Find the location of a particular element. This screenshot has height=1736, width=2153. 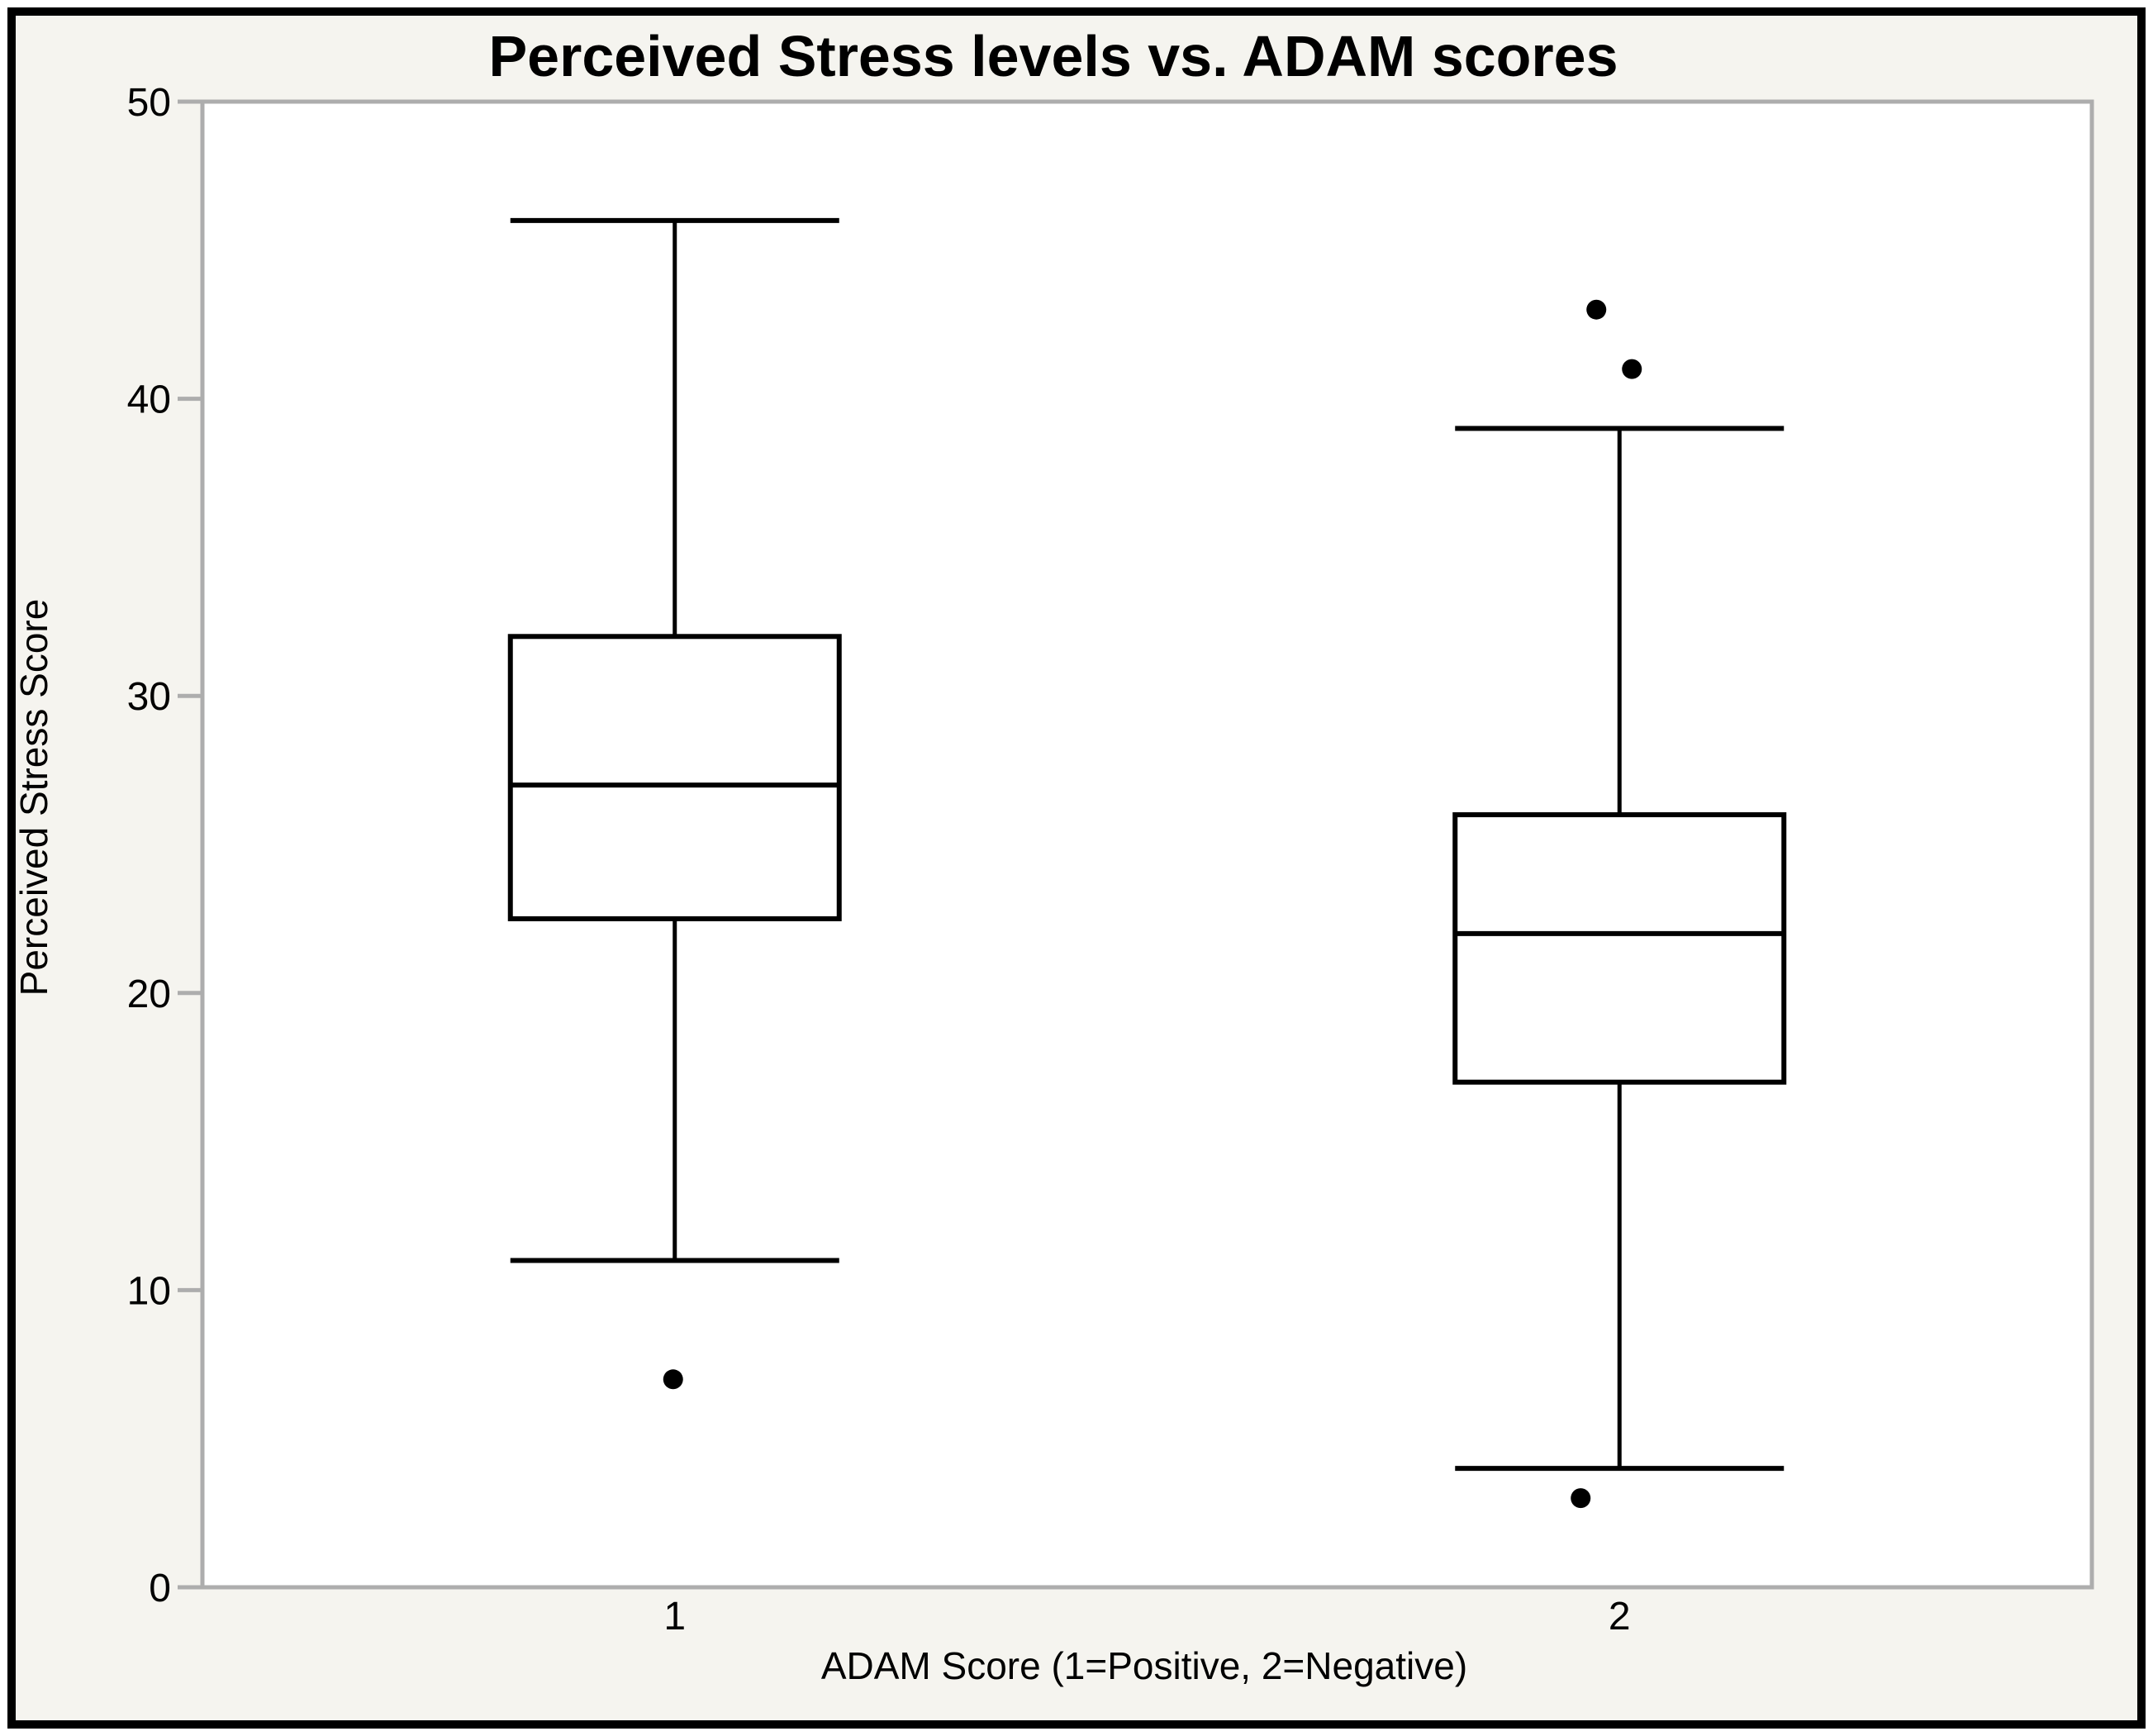

x-tick-label: 1 is located at coordinates (674, 1617).